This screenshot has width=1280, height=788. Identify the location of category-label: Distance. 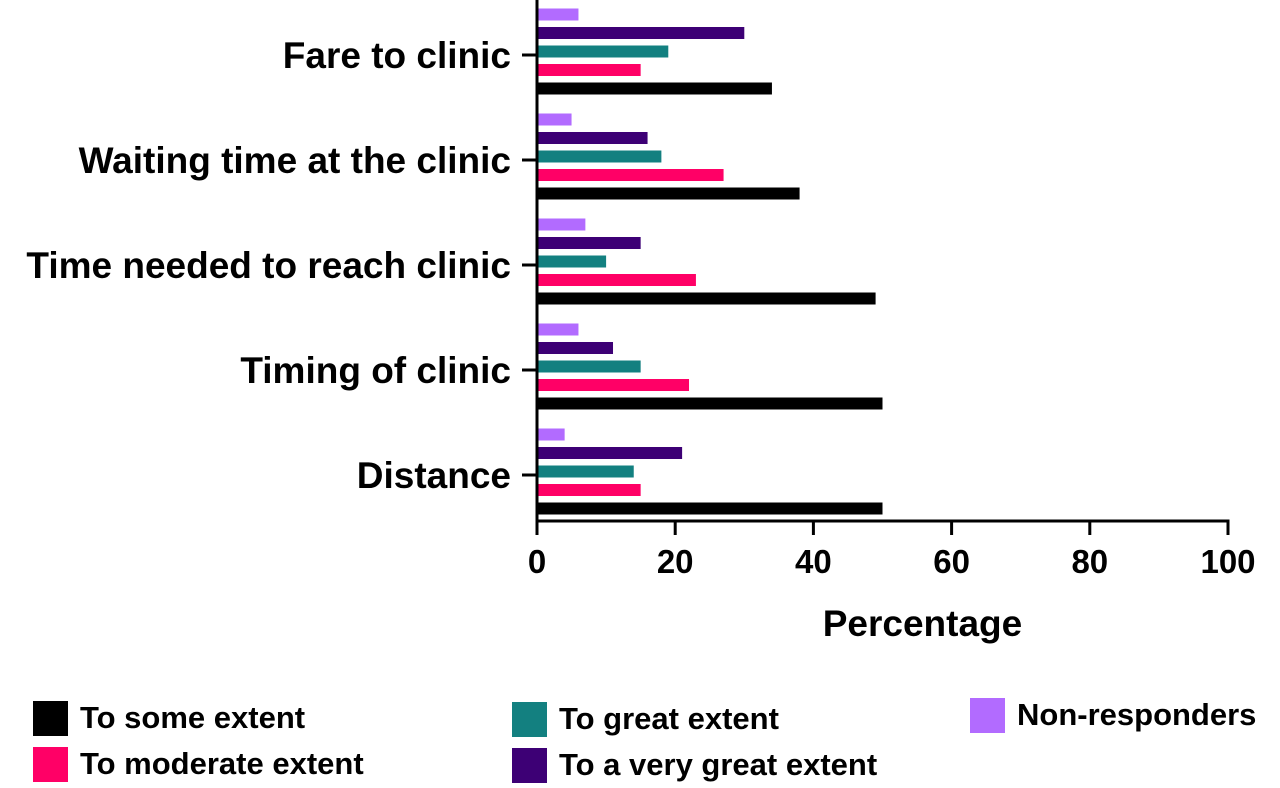
(434, 475).